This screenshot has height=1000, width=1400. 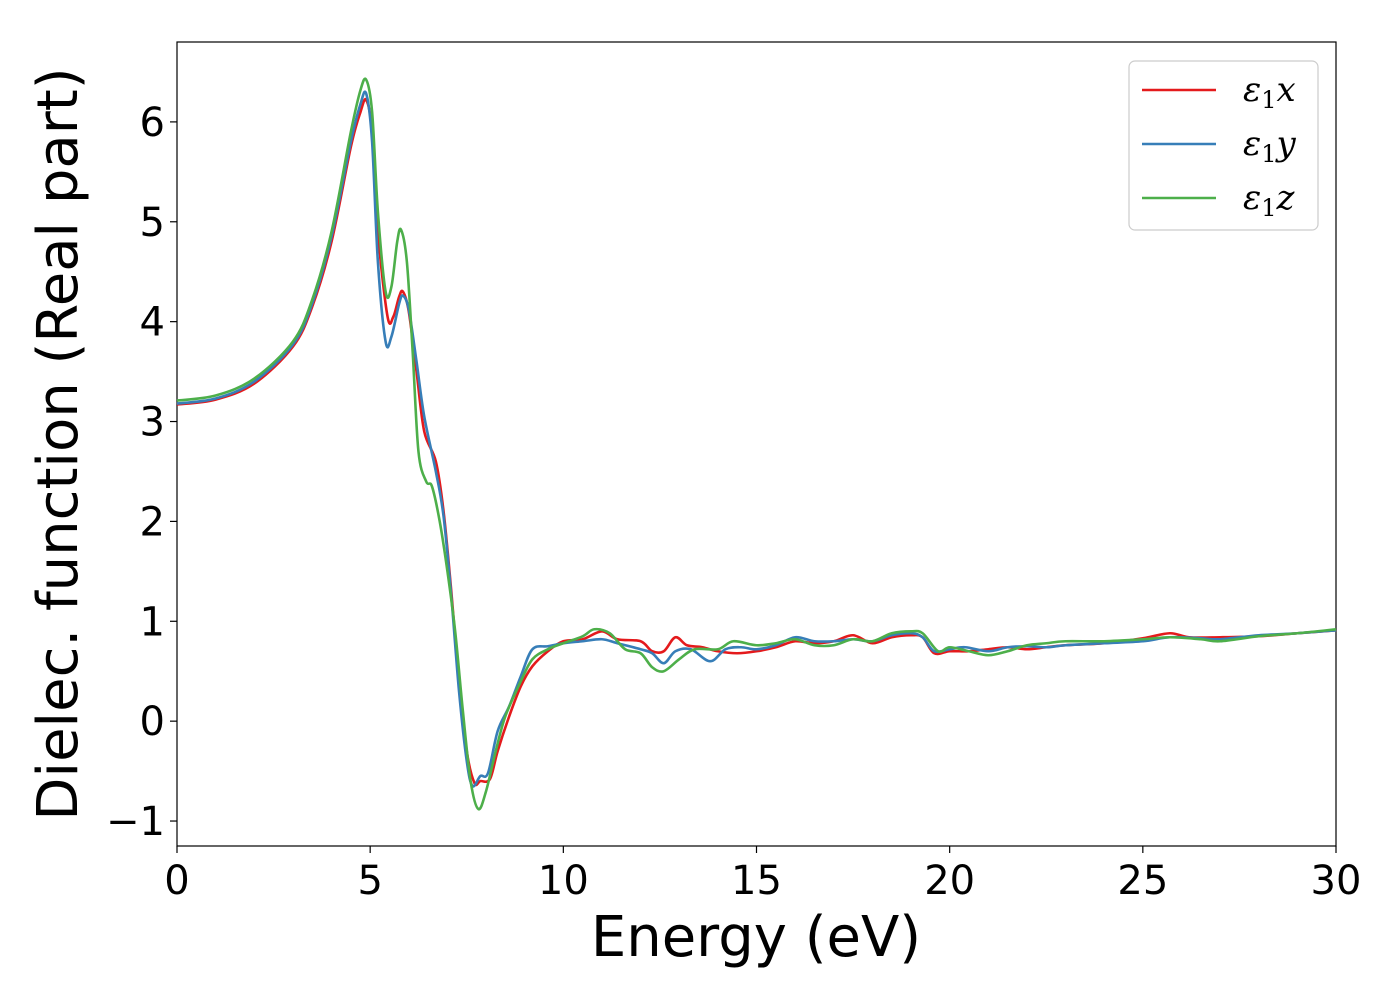 I want to click on x-tick-label: 5, so click(x=369, y=881).